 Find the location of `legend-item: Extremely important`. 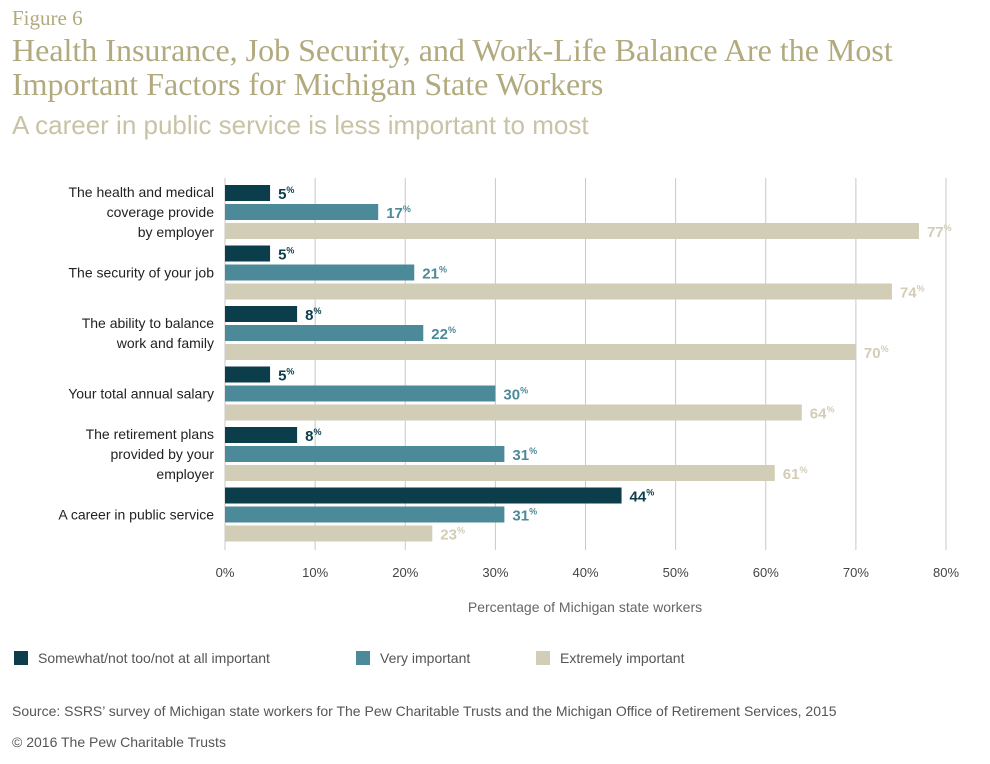

legend-item: Extremely important is located at coordinates (610, 658).